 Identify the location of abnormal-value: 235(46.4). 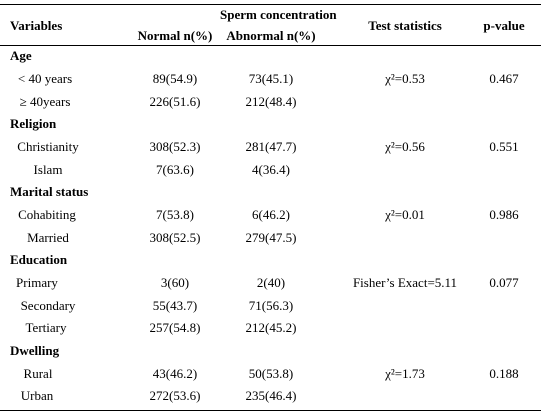
(271, 395).